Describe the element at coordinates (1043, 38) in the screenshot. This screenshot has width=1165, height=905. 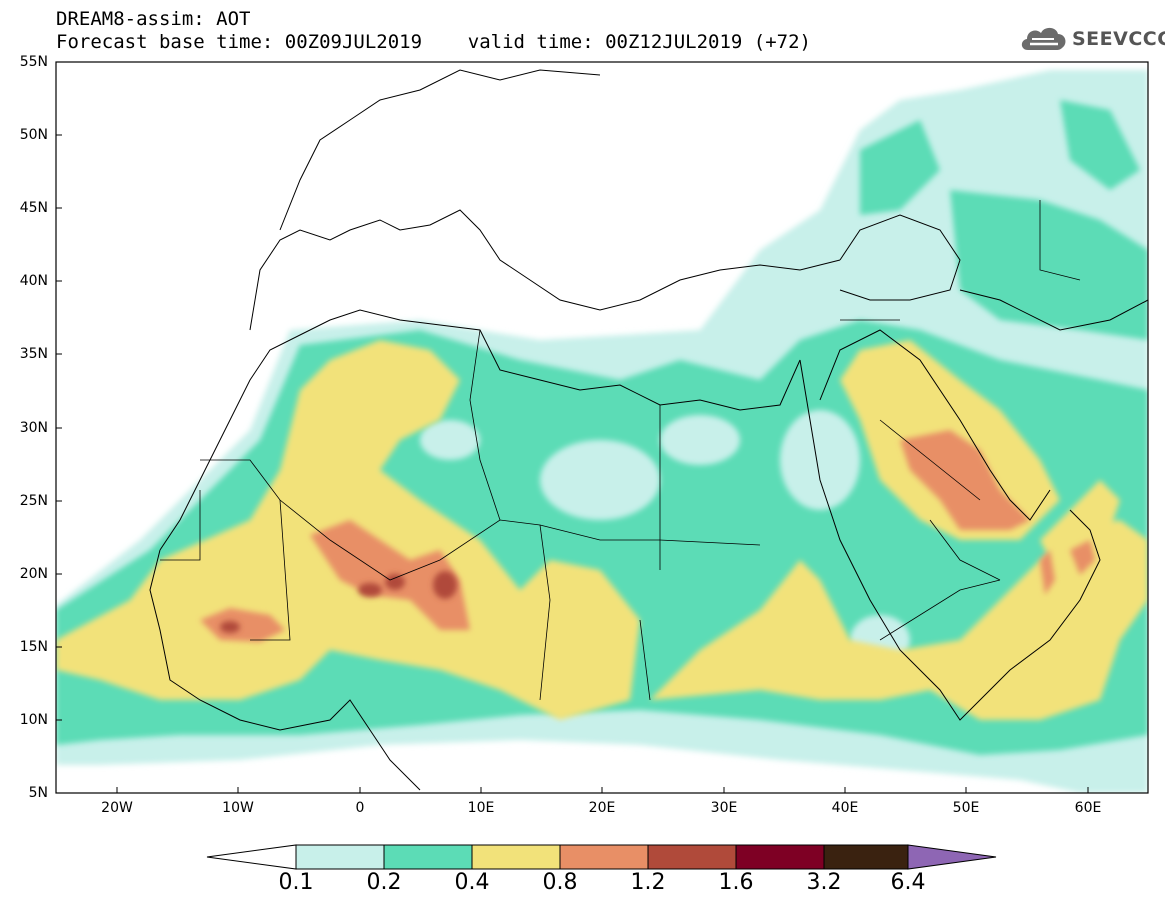
I see `cloud-icon` at that location.